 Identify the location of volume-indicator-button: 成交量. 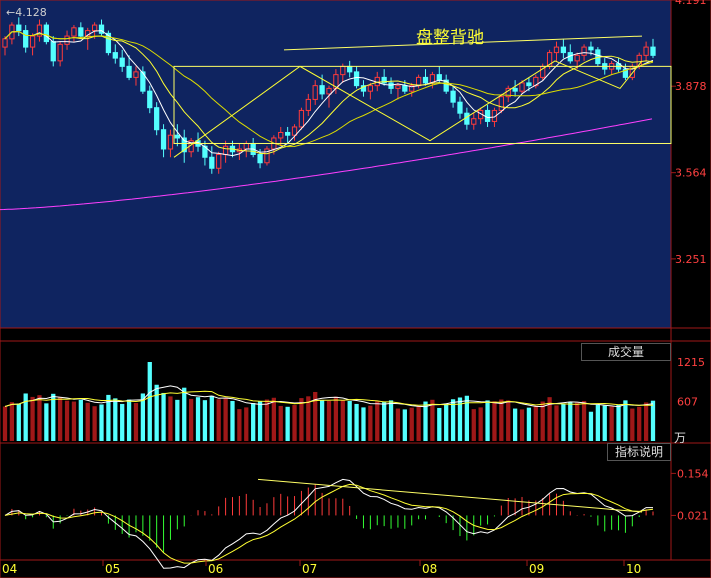
(626, 352).